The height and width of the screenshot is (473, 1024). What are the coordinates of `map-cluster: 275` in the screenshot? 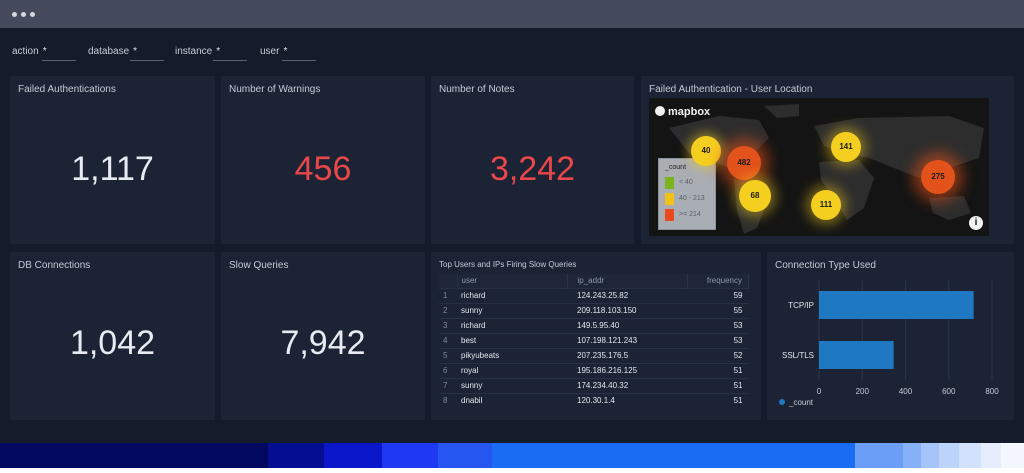 It's located at (938, 177).